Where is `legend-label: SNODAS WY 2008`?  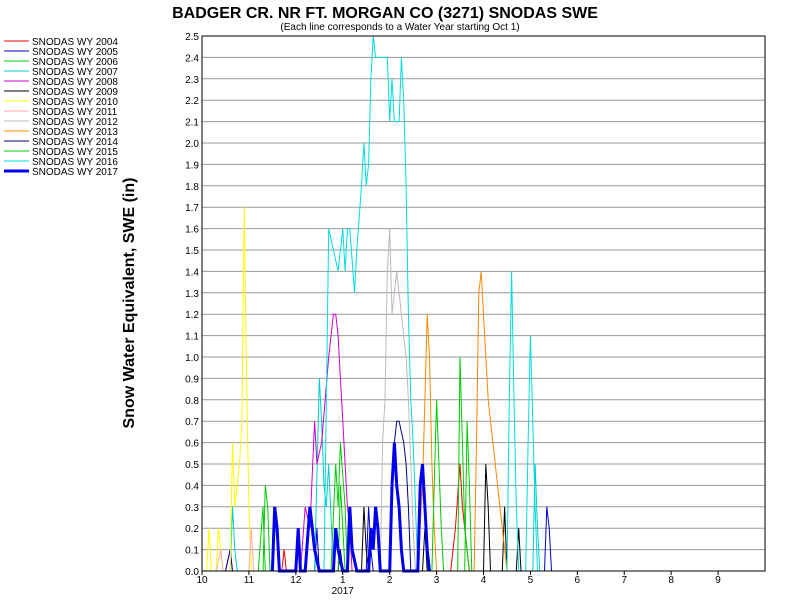
legend-label: SNODAS WY 2008 is located at coordinates (75, 82).